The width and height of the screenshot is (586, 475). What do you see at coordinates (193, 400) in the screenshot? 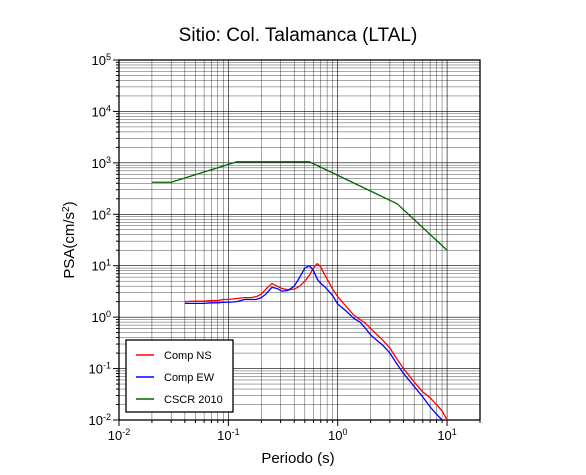
I see `legend-label-cscr-2010: CSCR 2010` at bounding box center [193, 400].